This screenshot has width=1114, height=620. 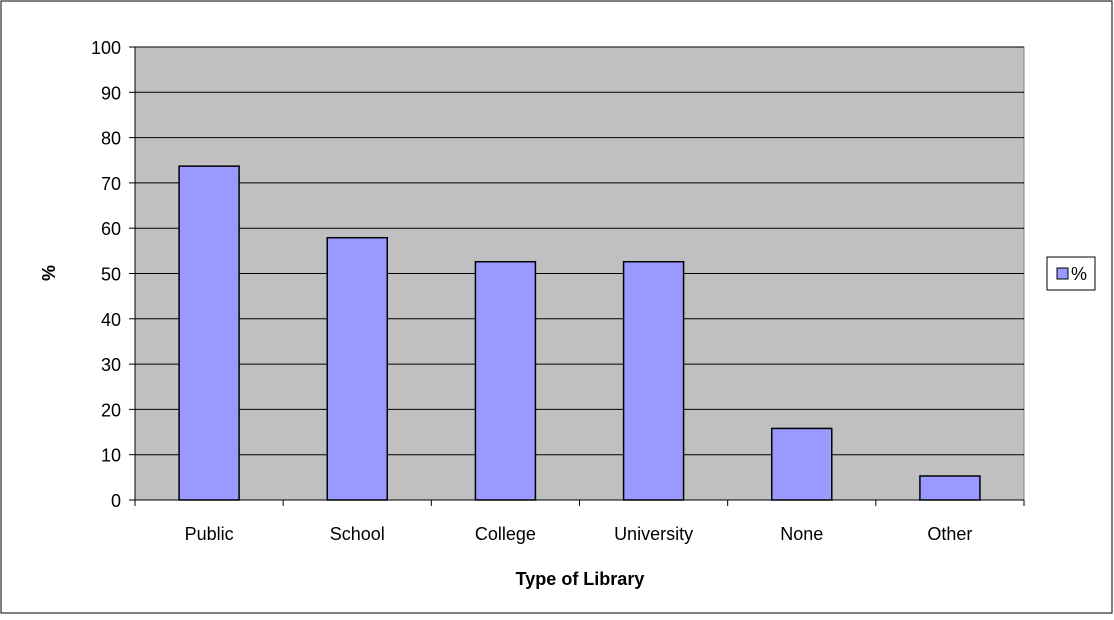 I want to click on y-axis-title: %, so click(x=49, y=273).